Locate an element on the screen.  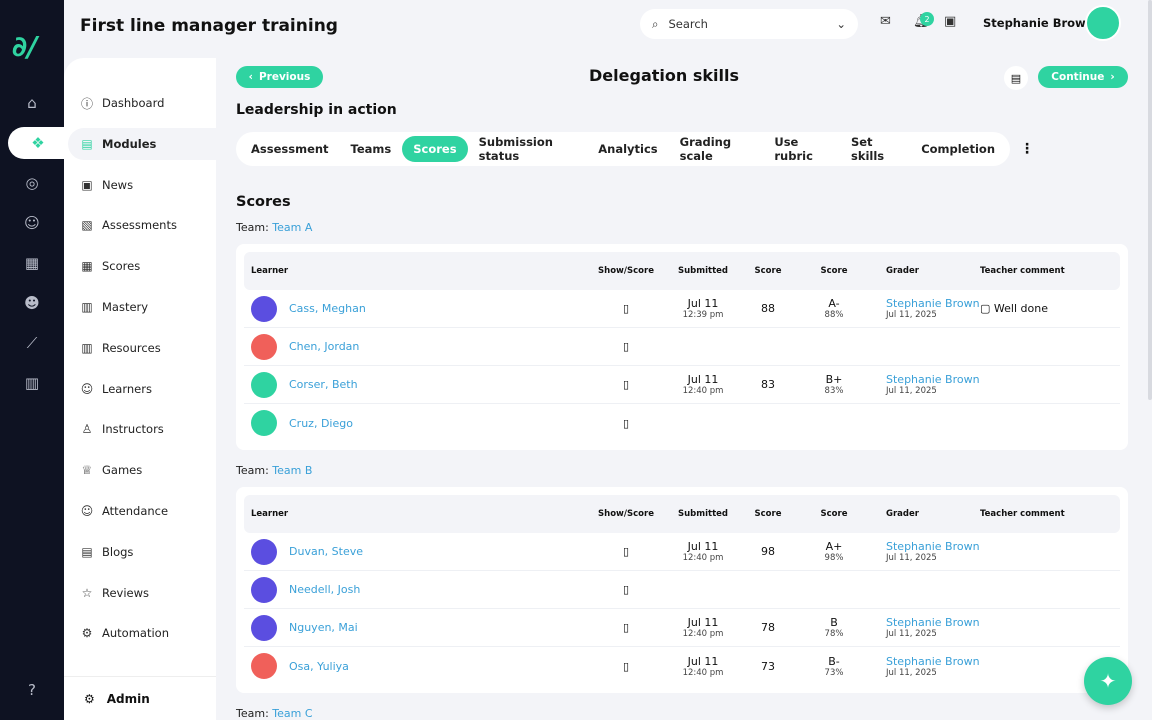
learner-link: Osa, Yuliya is located at coordinates (319, 666).